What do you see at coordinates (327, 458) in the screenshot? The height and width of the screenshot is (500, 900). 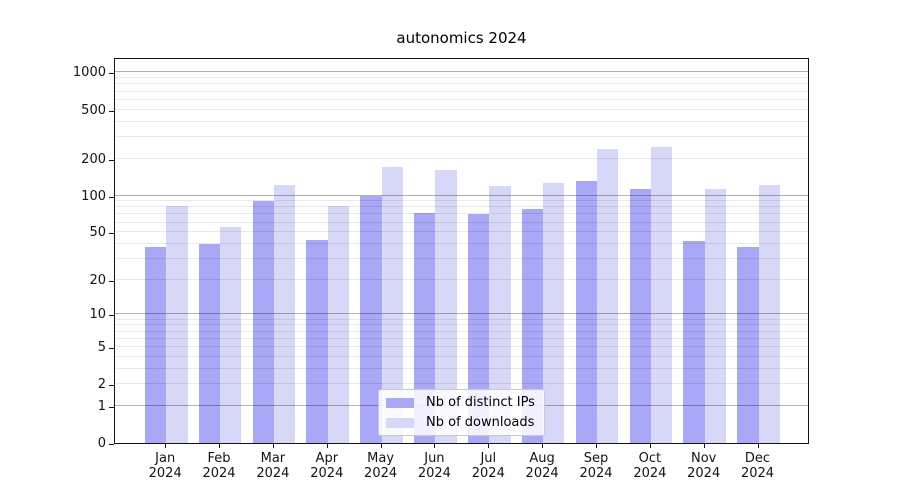 I see `x-label-month: Apr` at bounding box center [327, 458].